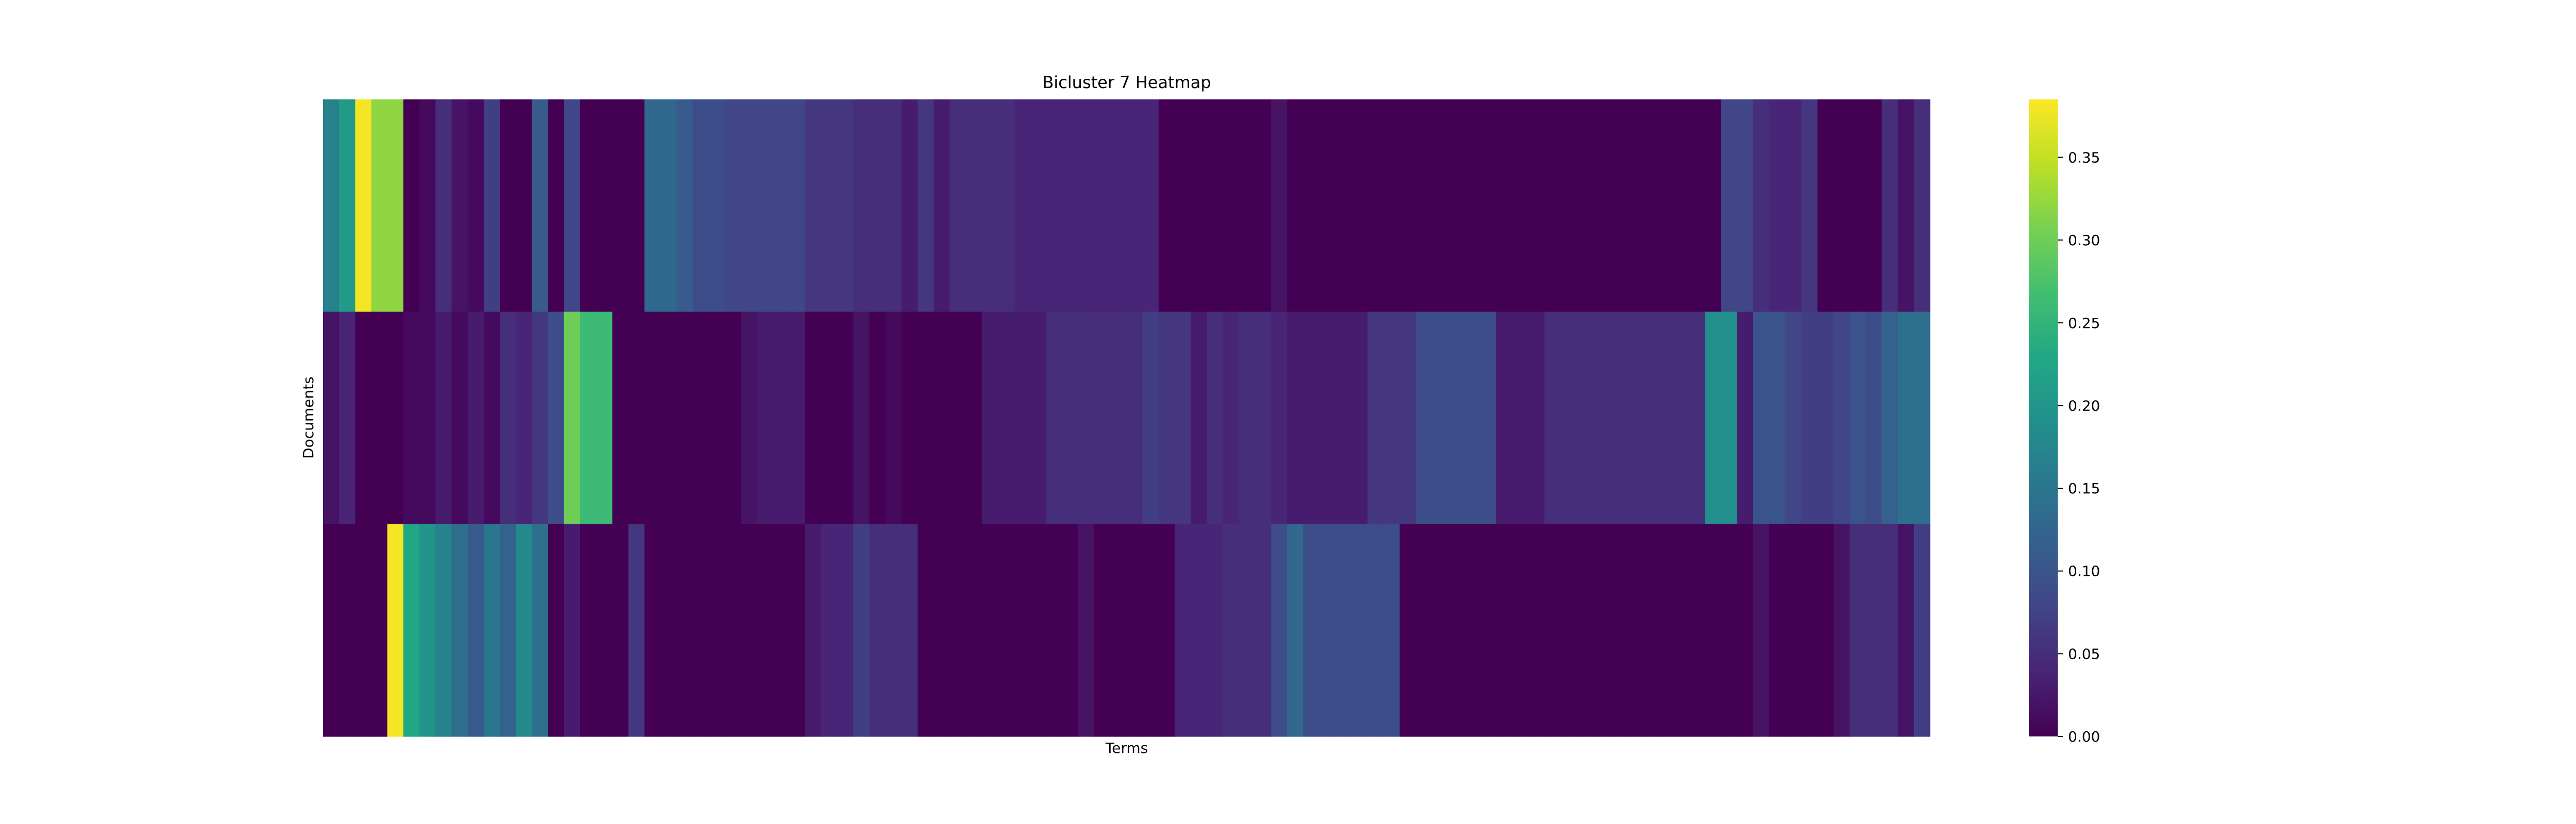 This screenshot has height=824, width=2576. Describe the element at coordinates (2079, 447) in the screenshot. I see `colorbar-ticks: 0.00 0.05 0.10 0.15 0.20 0.25 0.30 0.35` at that location.